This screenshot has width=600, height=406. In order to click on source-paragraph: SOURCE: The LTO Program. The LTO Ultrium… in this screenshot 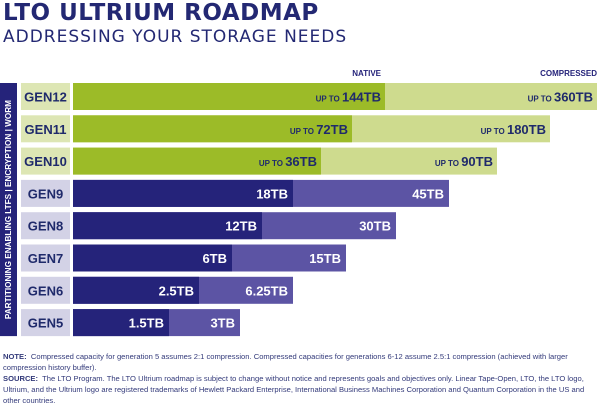, I will do `click(300, 389)`.